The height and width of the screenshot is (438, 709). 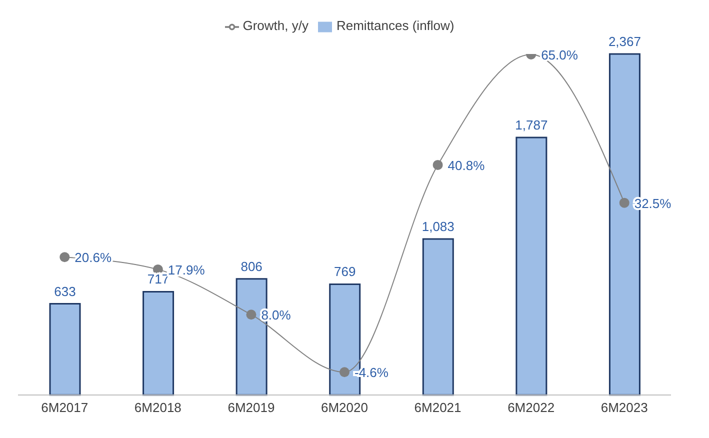 I want to click on data-label: 17.9%, so click(x=187, y=270).